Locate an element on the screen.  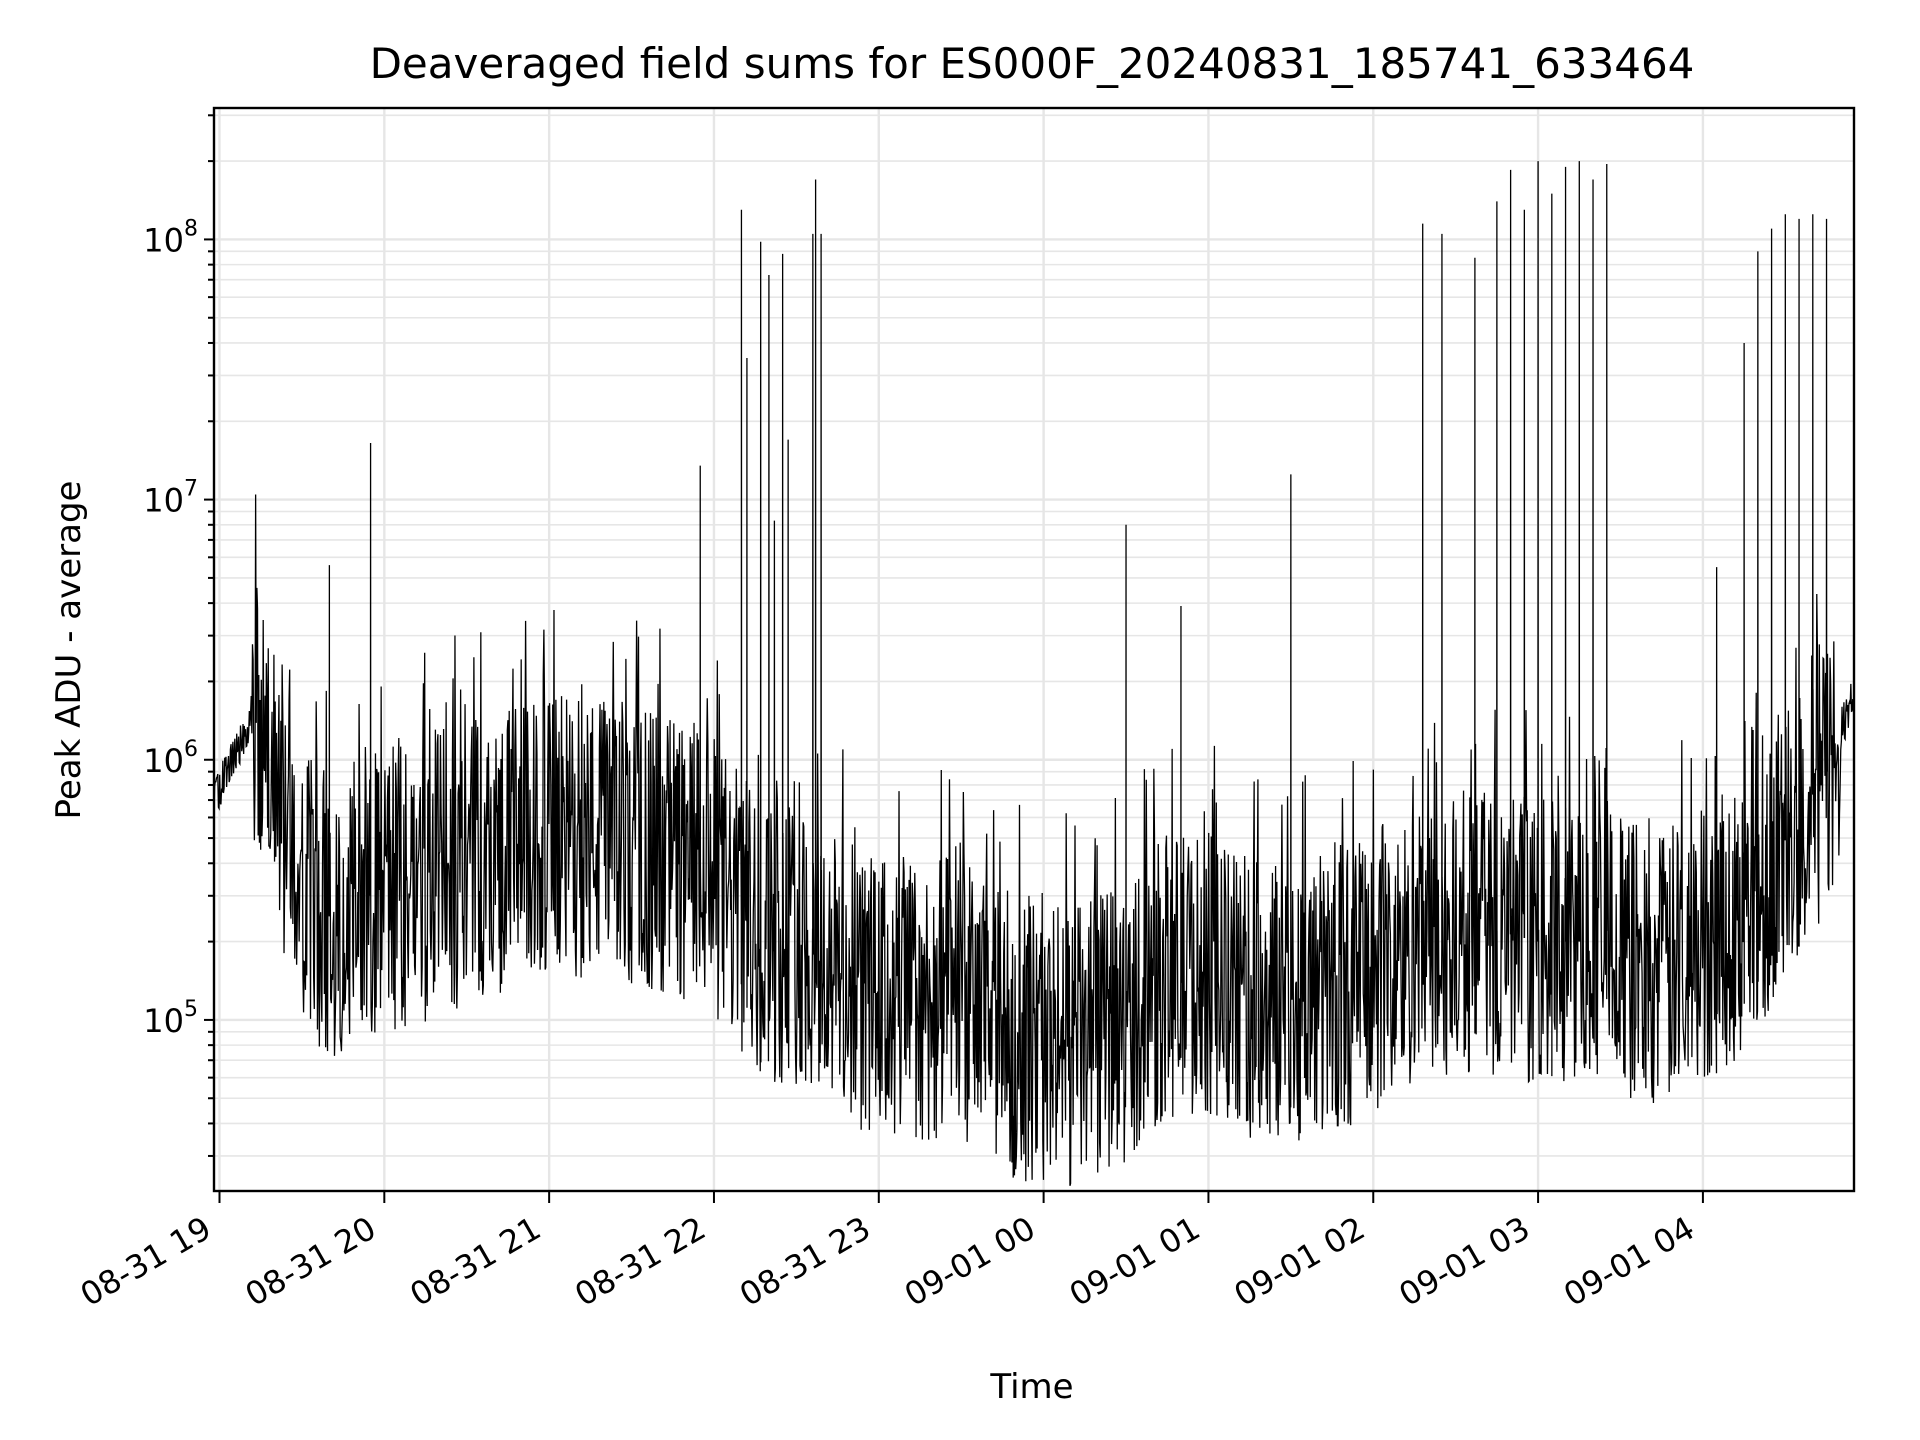
y-tick-label: 10⁸ is located at coordinates (170, 237).